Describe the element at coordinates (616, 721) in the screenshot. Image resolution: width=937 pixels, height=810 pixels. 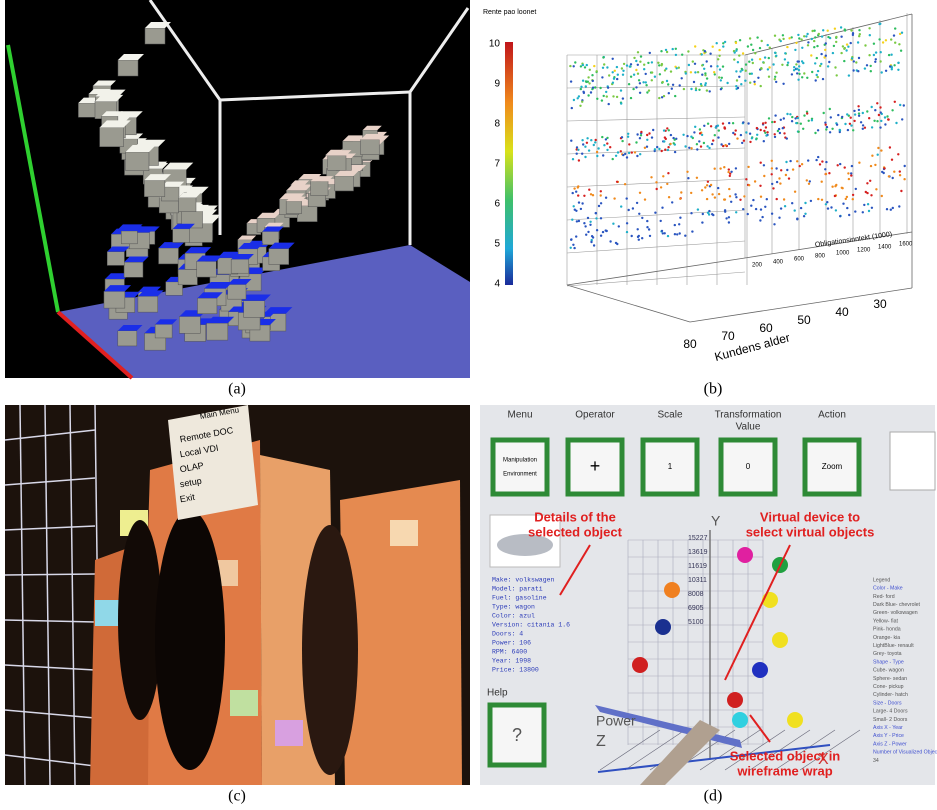
I see `axis-label: Power` at that location.